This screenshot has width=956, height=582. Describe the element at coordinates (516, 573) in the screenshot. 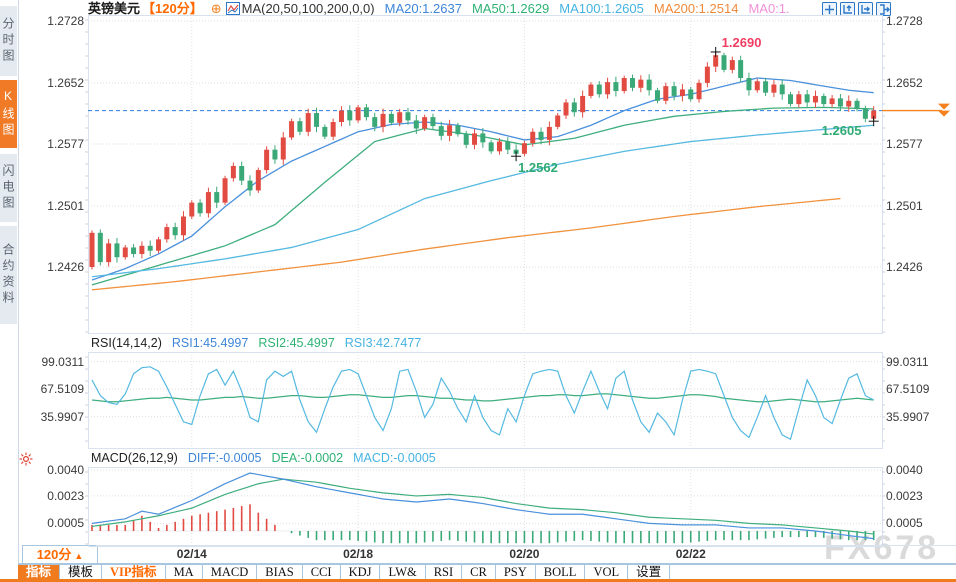

I see `indicator-tab-12: PSY` at that location.